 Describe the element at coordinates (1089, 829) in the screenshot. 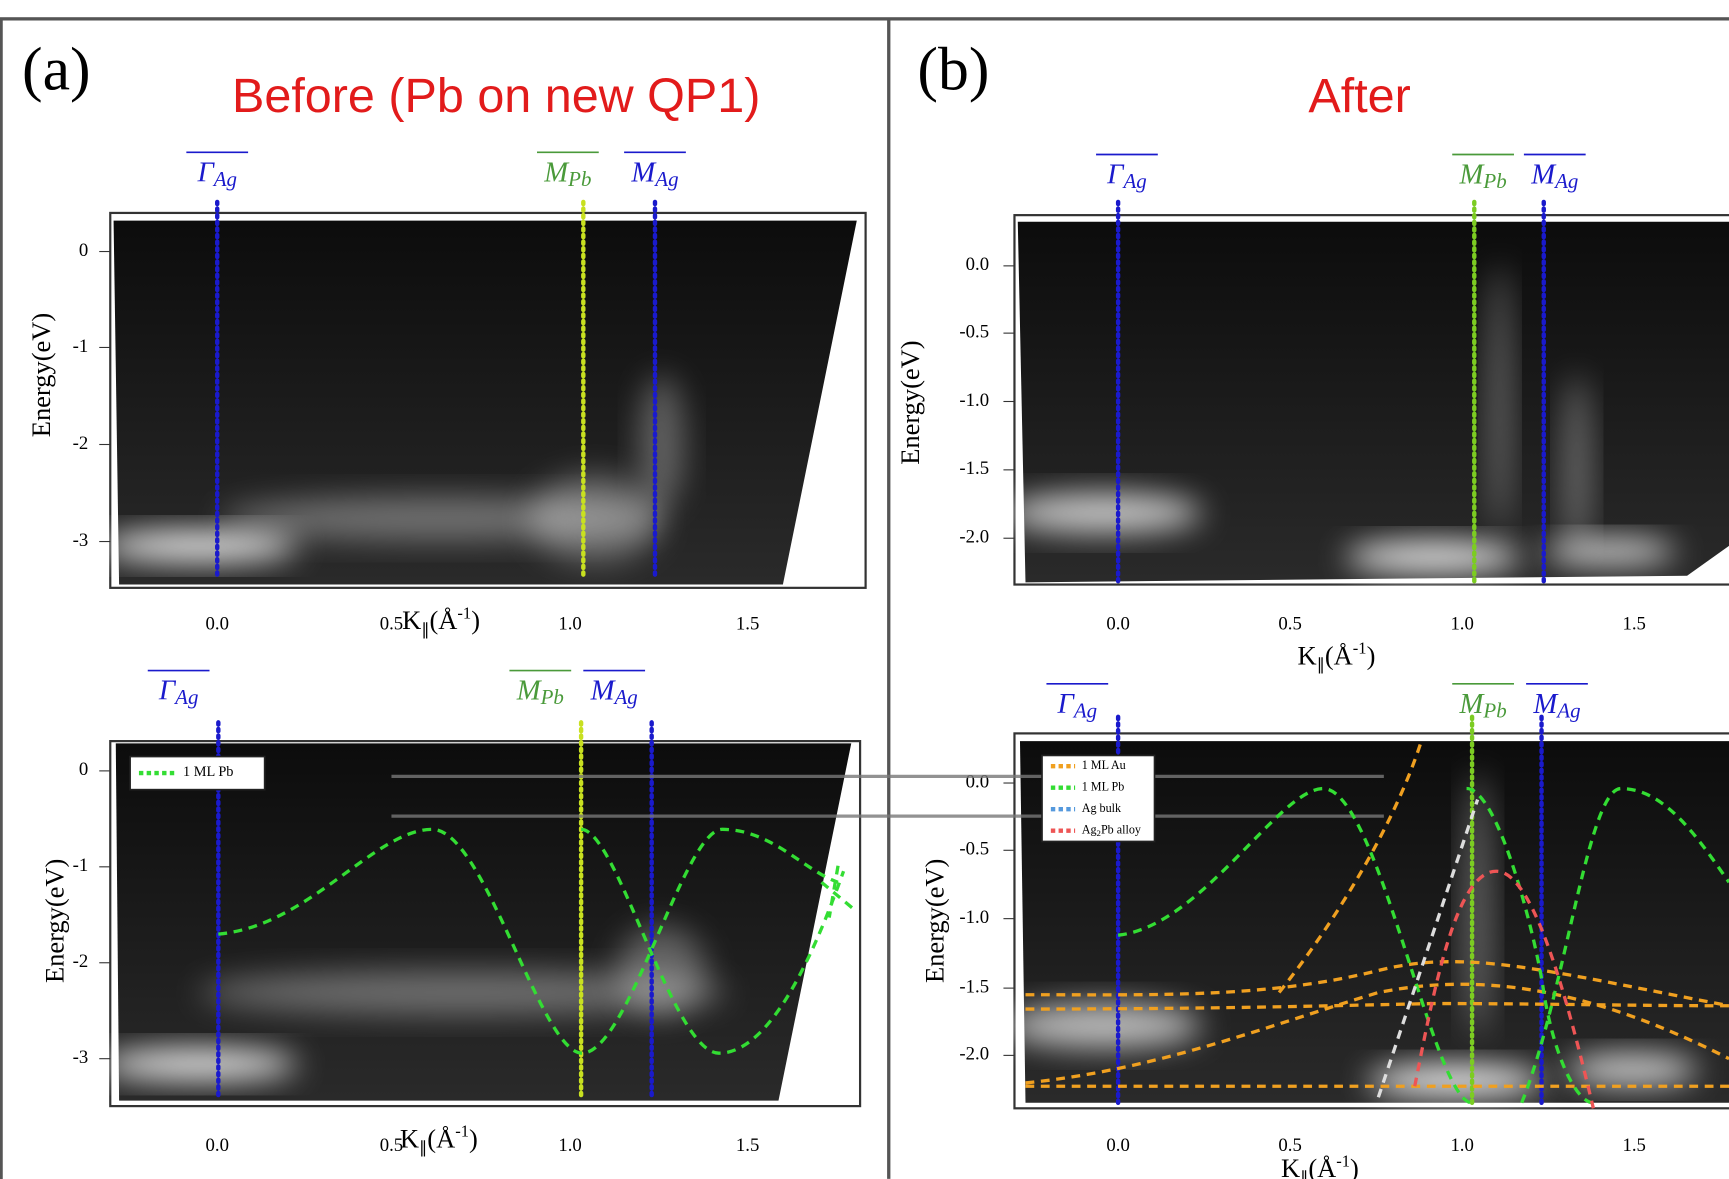

I see `legend-label-part: Ag` at that location.